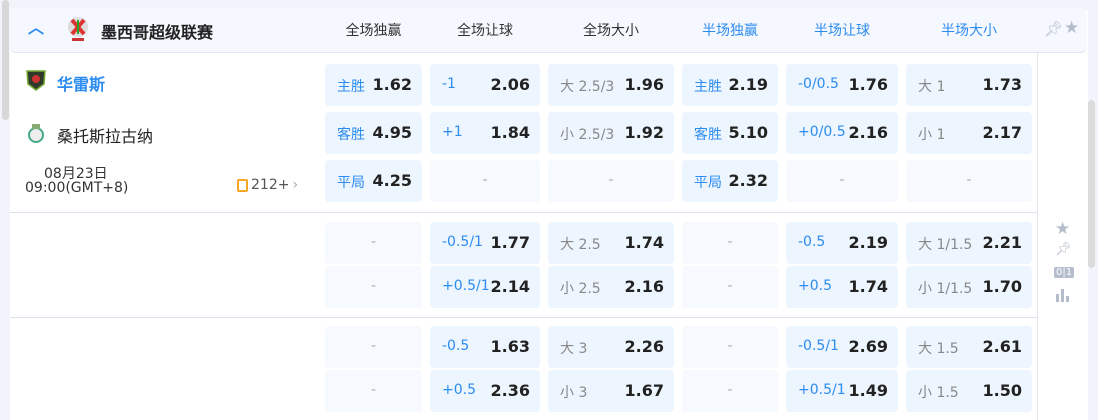 The height and width of the screenshot is (420, 1098). I want to click on odds-cell: -1 2.06, so click(485, 85).